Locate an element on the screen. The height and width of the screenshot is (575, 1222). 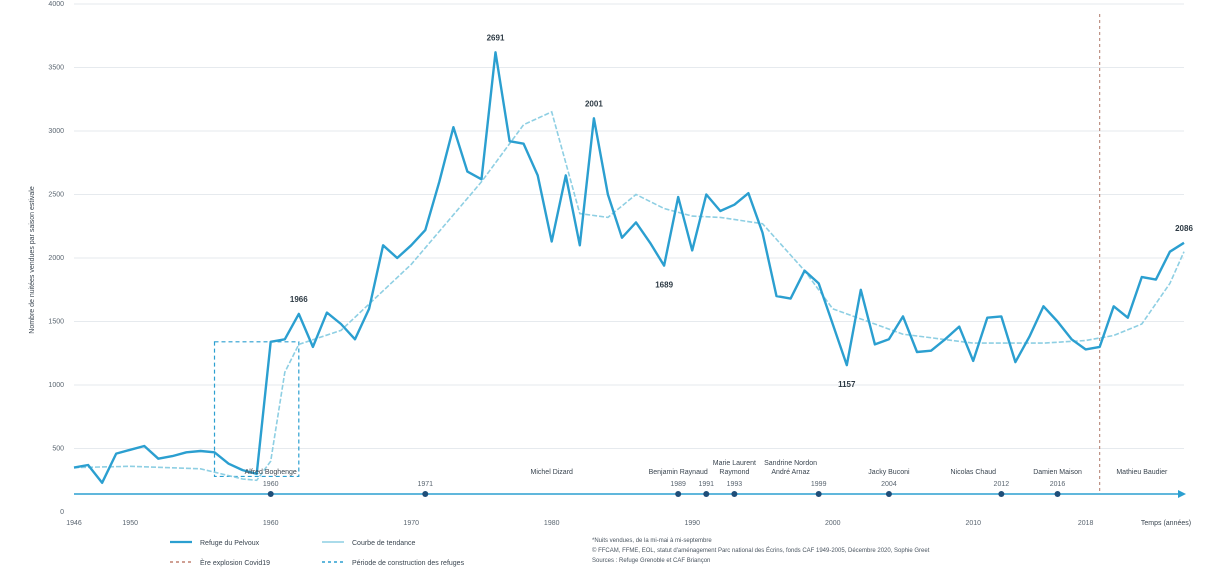
x-tick-labels: 1946 1950 1960 1970 1980 1990 2000 2010 2018 is located at coordinates (579, 523).